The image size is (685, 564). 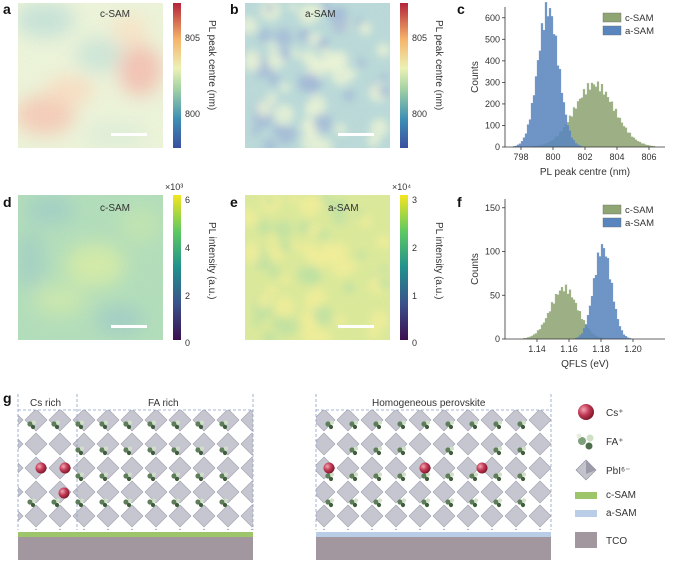 I want to click on colorbar-a-tick: 800, so click(x=192, y=114).